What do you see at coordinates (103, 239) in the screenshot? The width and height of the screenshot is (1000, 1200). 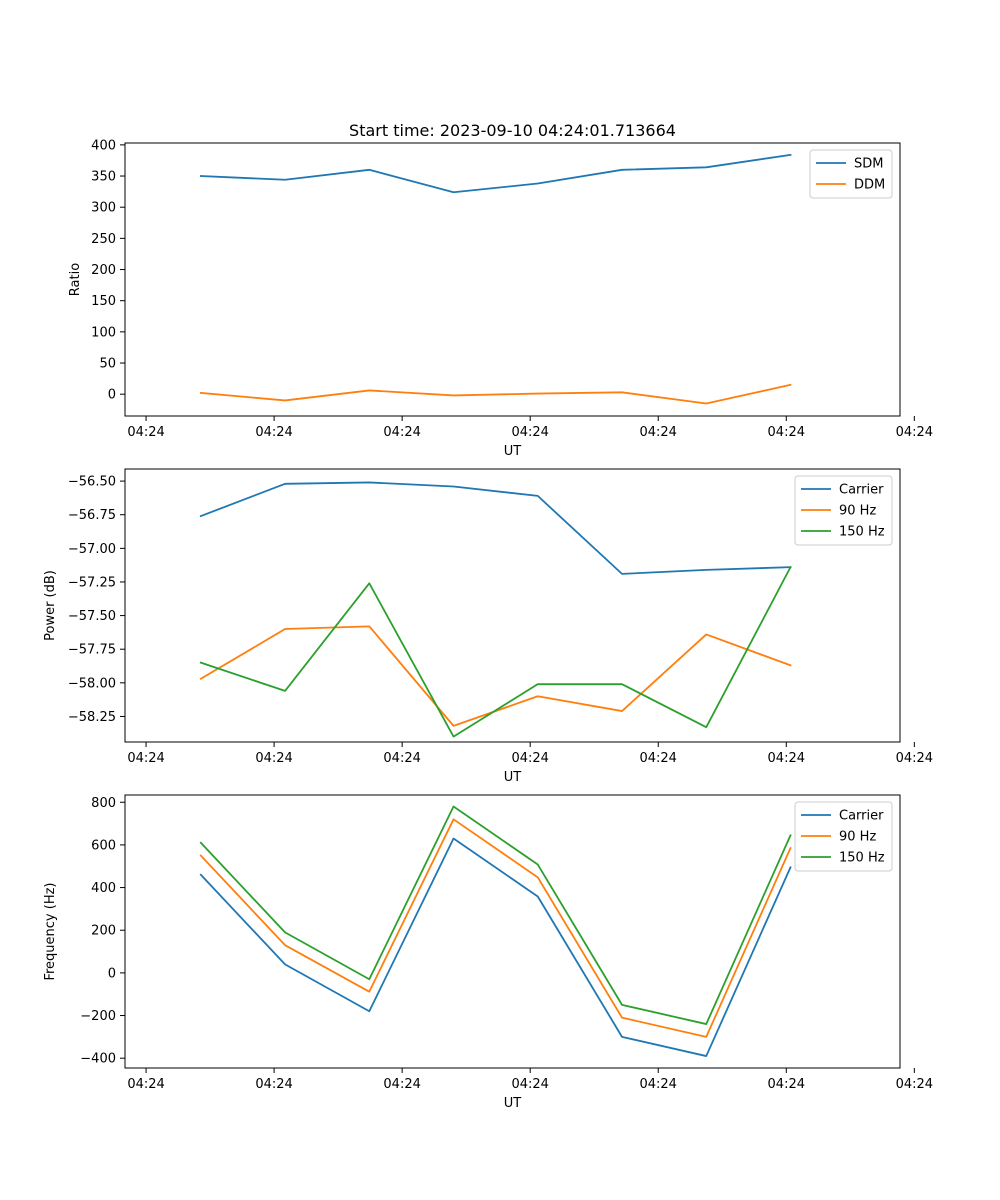 I see `y-tick-label: 250` at bounding box center [103, 239].